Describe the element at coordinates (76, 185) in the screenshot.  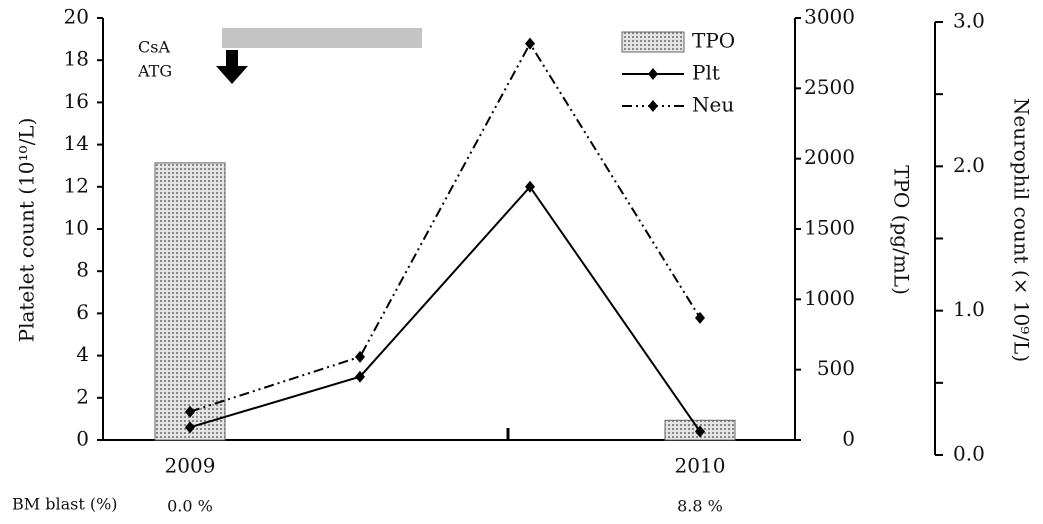
I see `y-tick-label: 12` at that location.